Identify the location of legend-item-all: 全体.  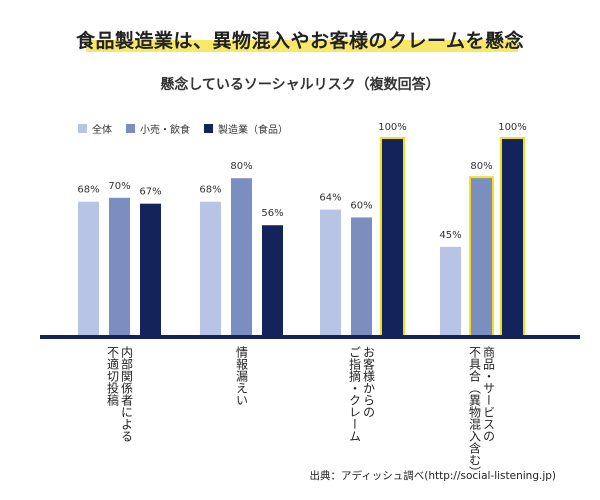
(95, 128).